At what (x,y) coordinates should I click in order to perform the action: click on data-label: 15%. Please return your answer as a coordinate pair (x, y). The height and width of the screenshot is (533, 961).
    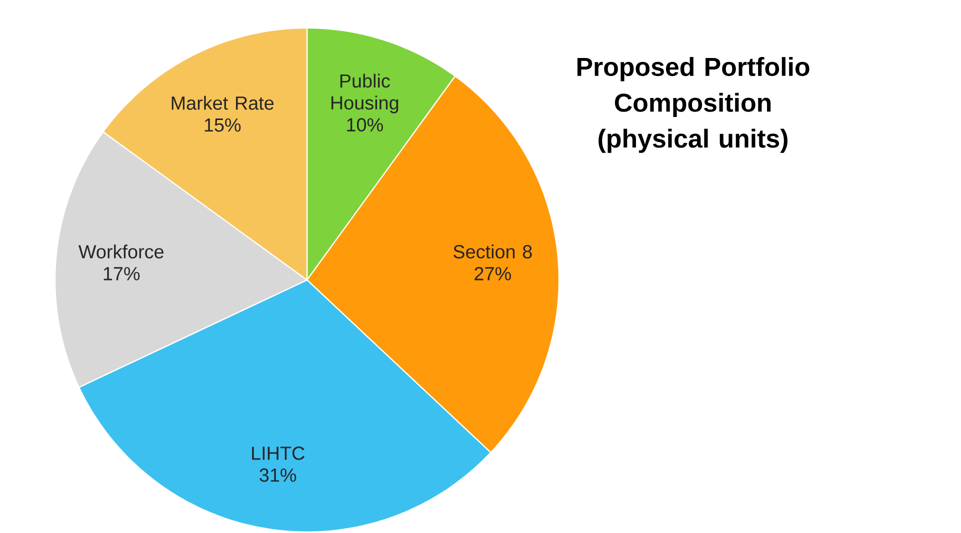
    Looking at the image, I should click on (222, 125).